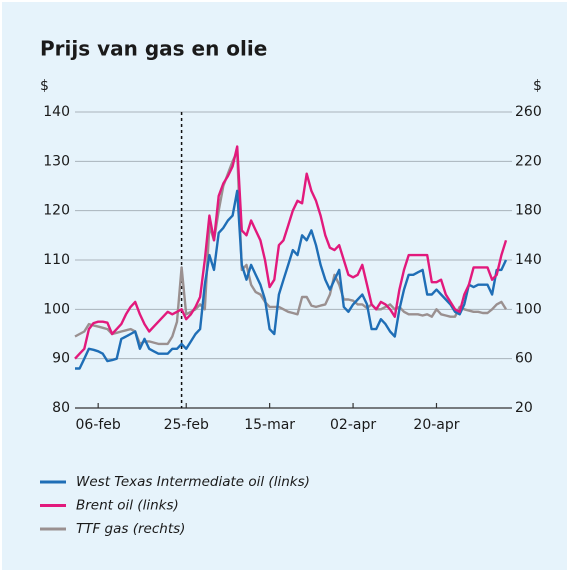 This screenshot has width=569, height=572. What do you see at coordinates (56, 309) in the screenshot?
I see `y-tick-label: 100` at bounding box center [56, 309].